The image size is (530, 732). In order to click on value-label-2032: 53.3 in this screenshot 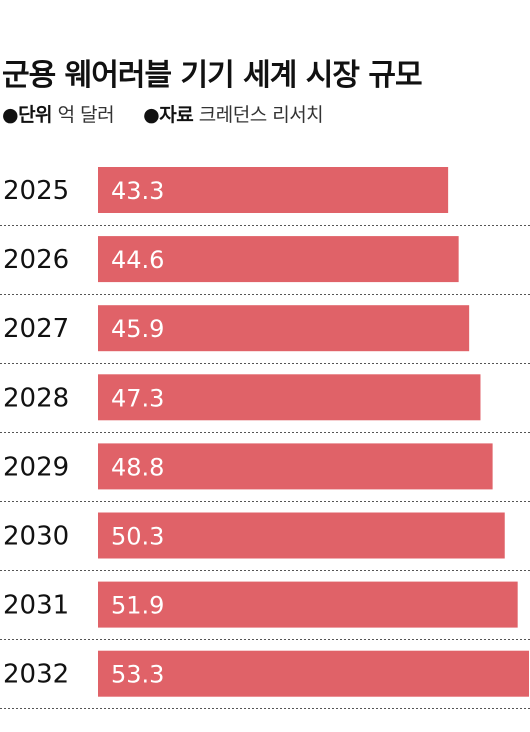, I will do `click(137, 675)`.